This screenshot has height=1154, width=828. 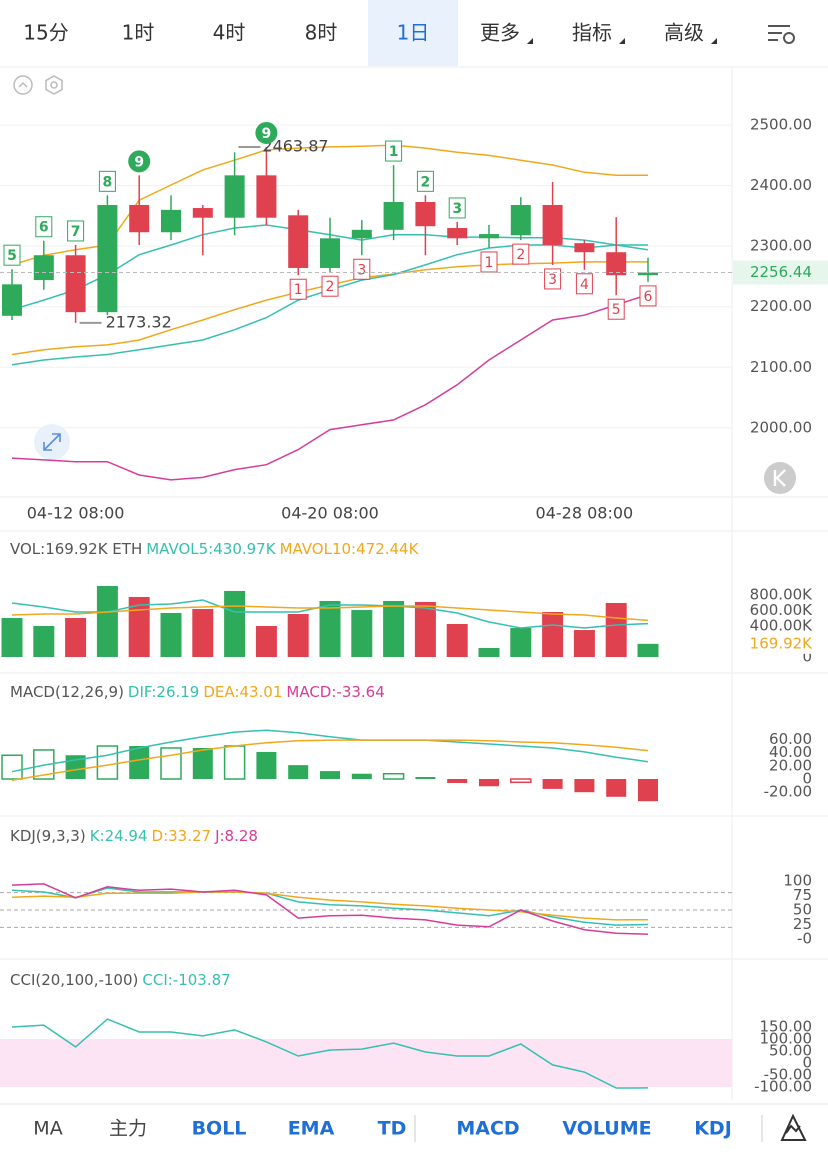 What do you see at coordinates (790, 752) in the screenshot?
I see `y-tick-label: 40.00` at bounding box center [790, 752].